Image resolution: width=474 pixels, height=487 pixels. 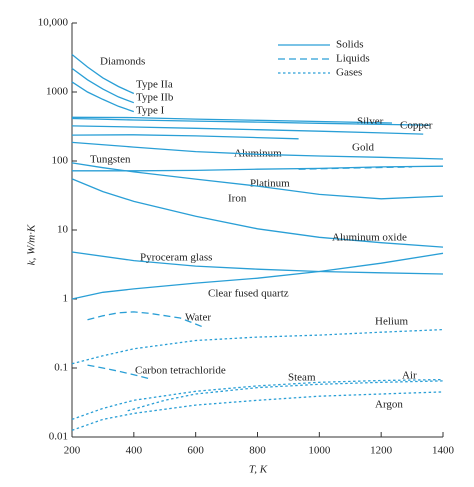 What do you see at coordinates (61, 368) in the screenshot?
I see `y-tick-label: 0.1` at bounding box center [61, 368].